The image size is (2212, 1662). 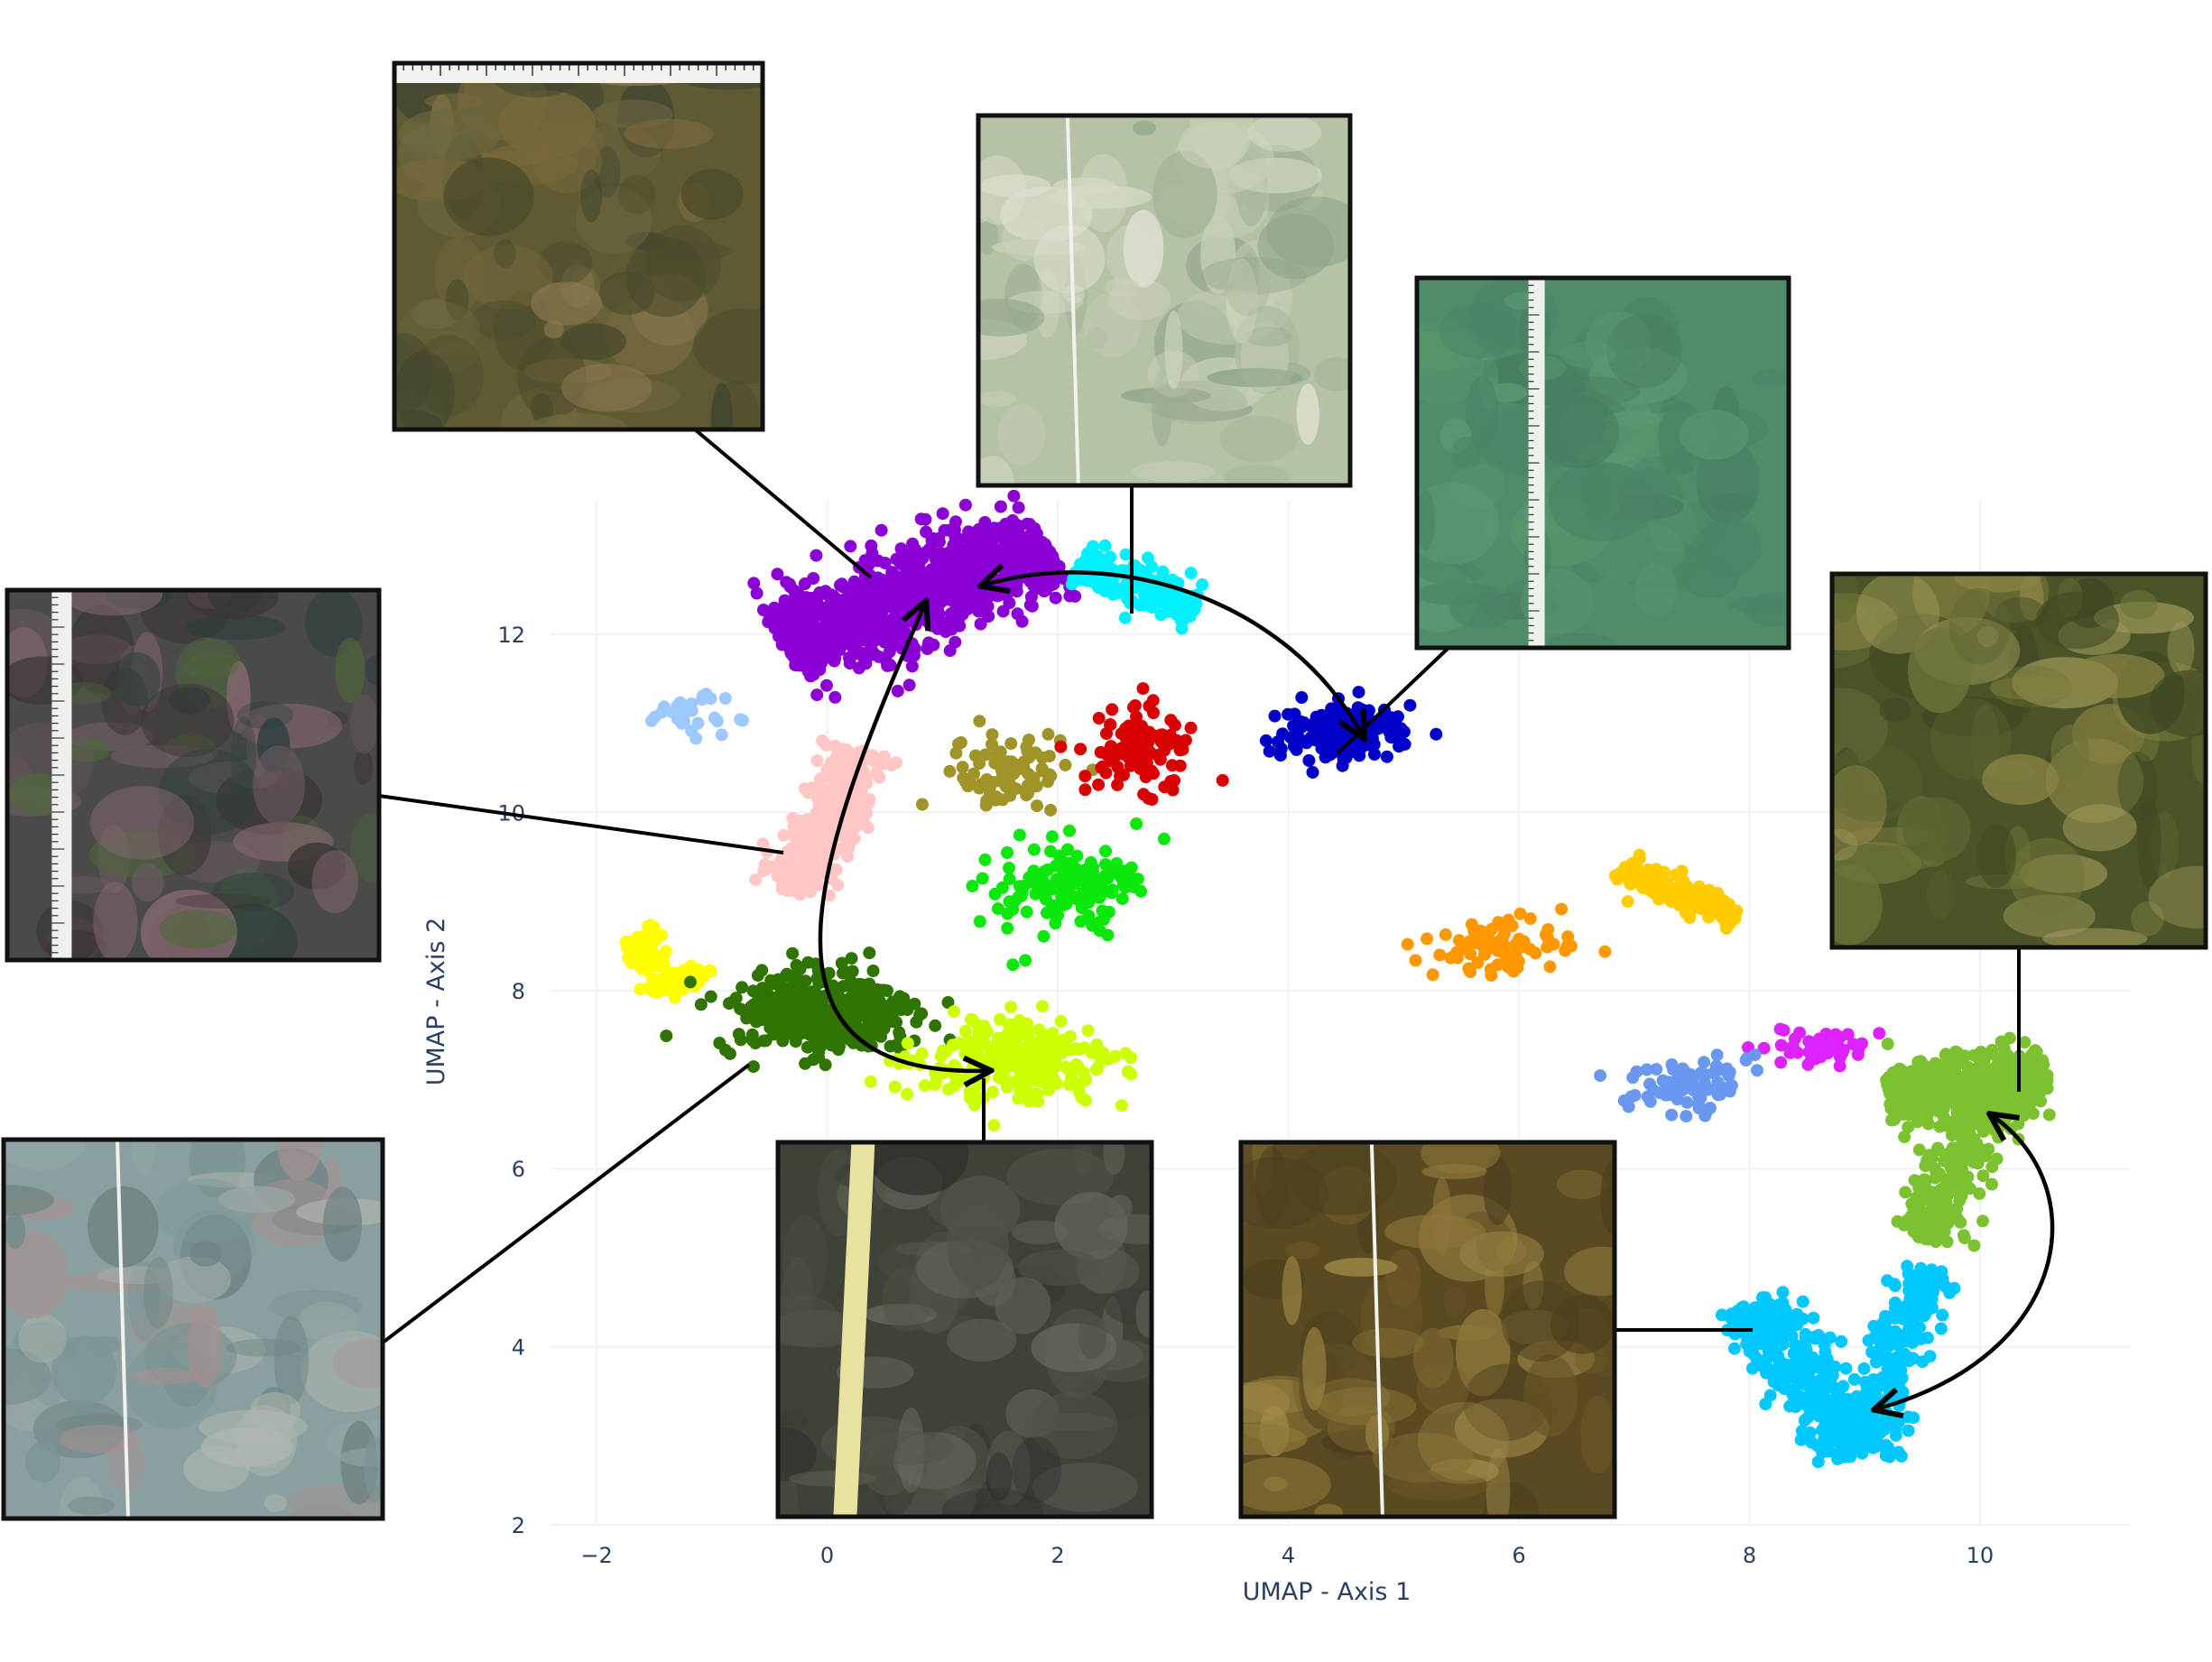 I want to click on cluster-gold, so click(x=1676, y=891).